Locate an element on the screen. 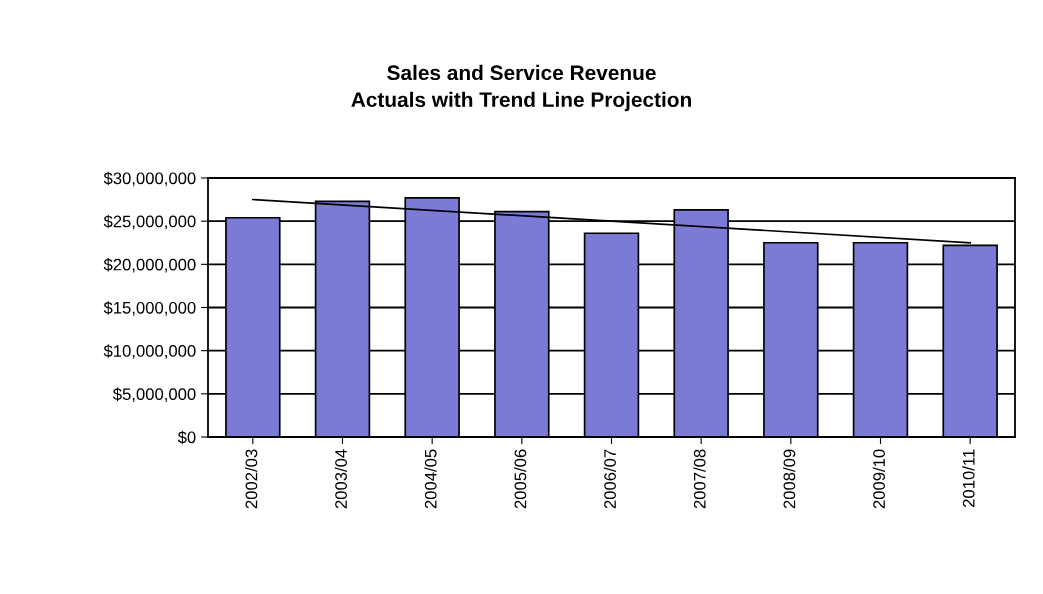 This screenshot has height=594, width=1043. x-tick-label: 2008/09 is located at coordinates (789, 479).